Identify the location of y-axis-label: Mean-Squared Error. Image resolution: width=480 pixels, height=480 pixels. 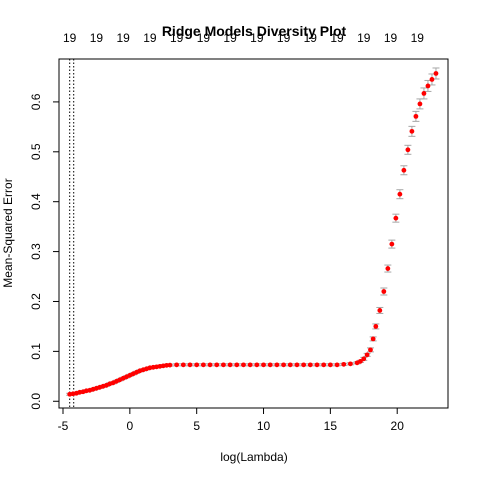
(8, 232).